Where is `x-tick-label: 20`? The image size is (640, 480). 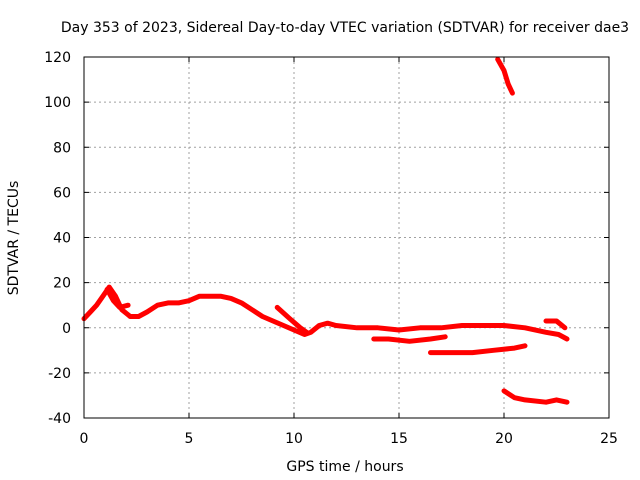 x-tick-label: 20 is located at coordinates (504, 439).